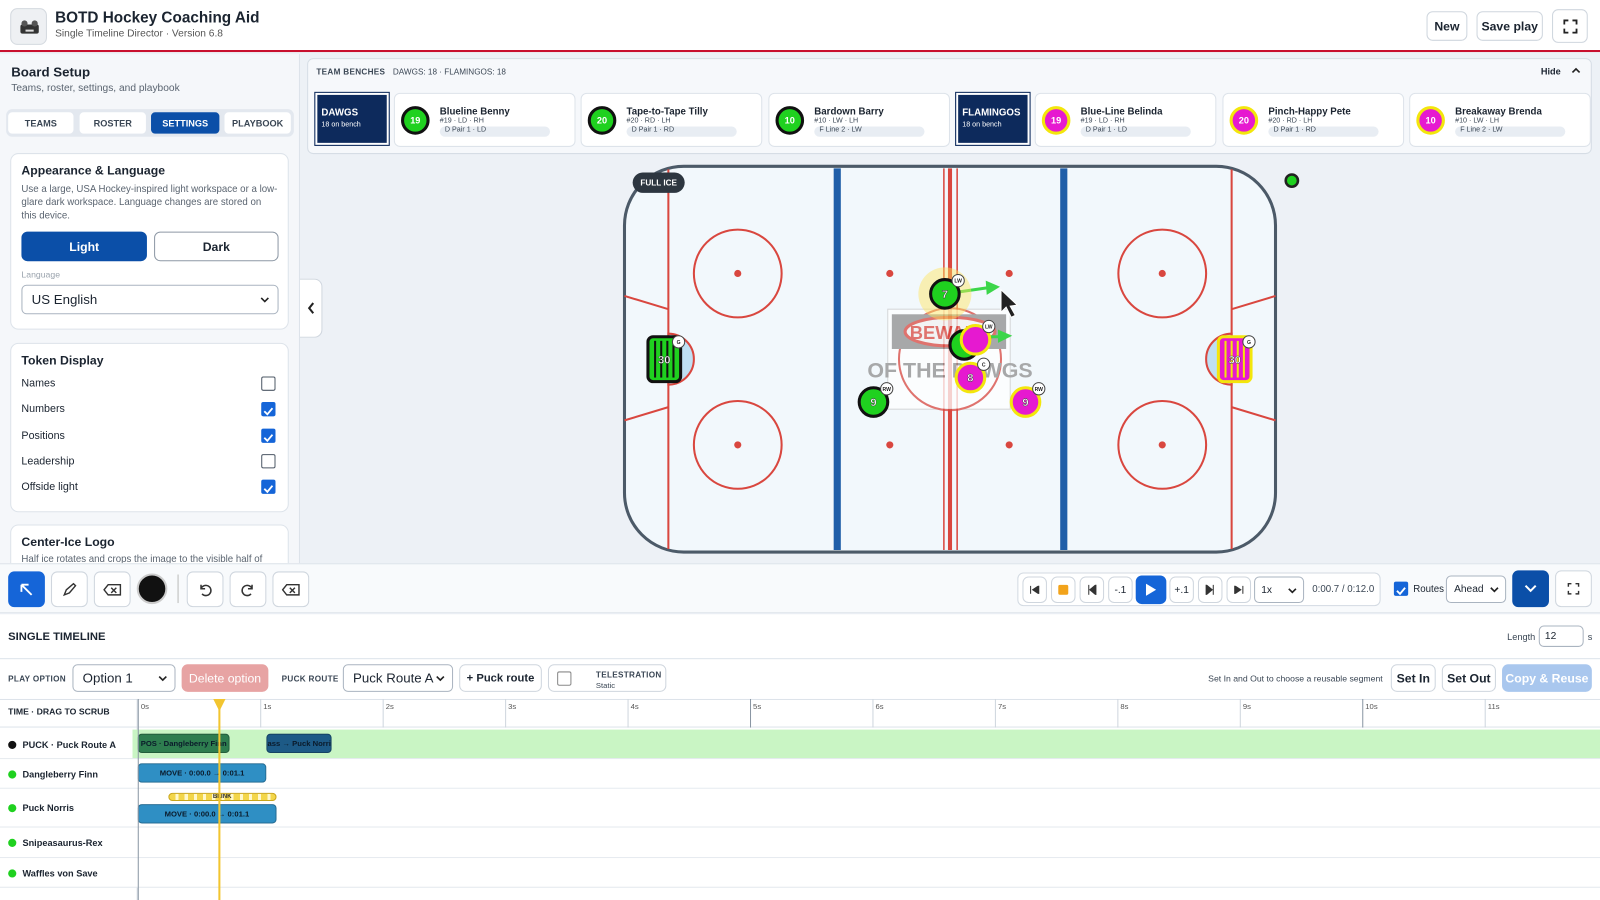 Image resolution: width=1600 pixels, height=900 pixels. Describe the element at coordinates (178, 589) in the screenshot. I see `separator` at that location.